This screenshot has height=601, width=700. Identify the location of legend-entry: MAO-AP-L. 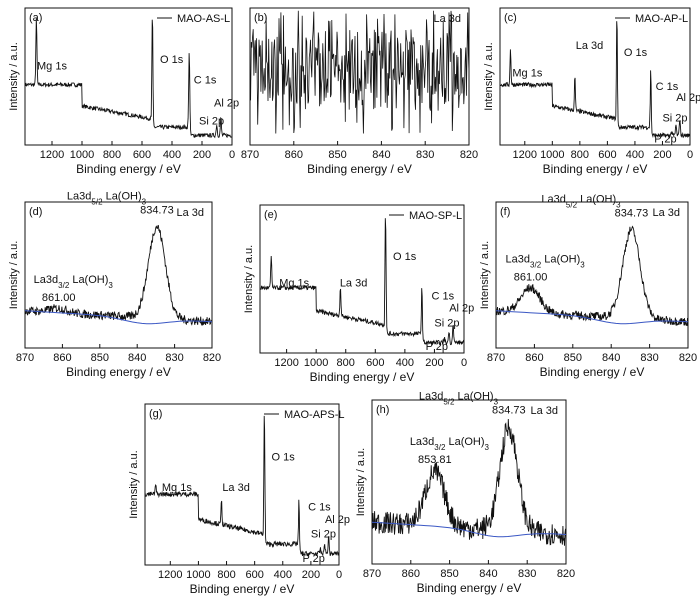
(661, 19).